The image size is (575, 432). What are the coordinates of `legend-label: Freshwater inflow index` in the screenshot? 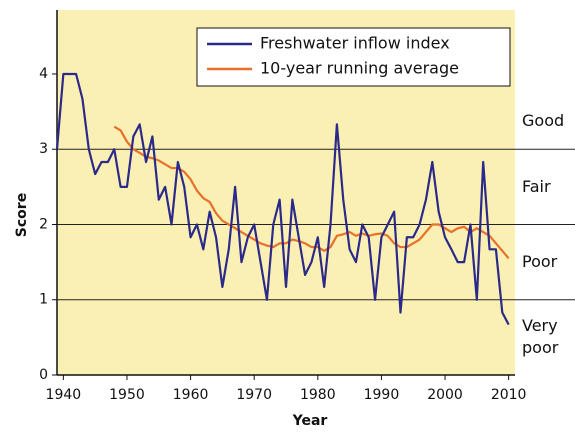 It's located at (355, 43).